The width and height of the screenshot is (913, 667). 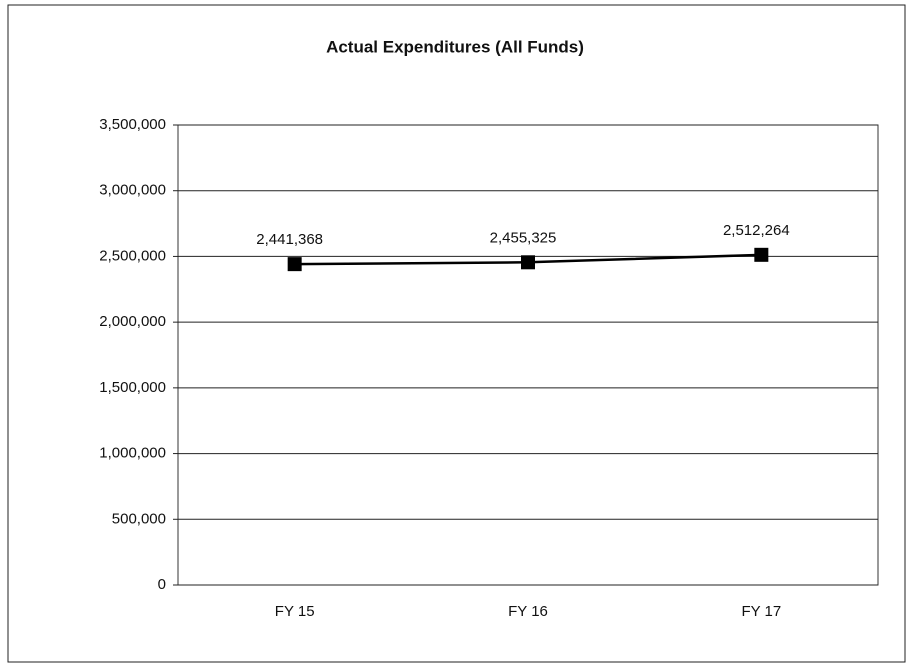 What do you see at coordinates (528, 611) in the screenshot?
I see `x-tick-label: FY 16` at bounding box center [528, 611].